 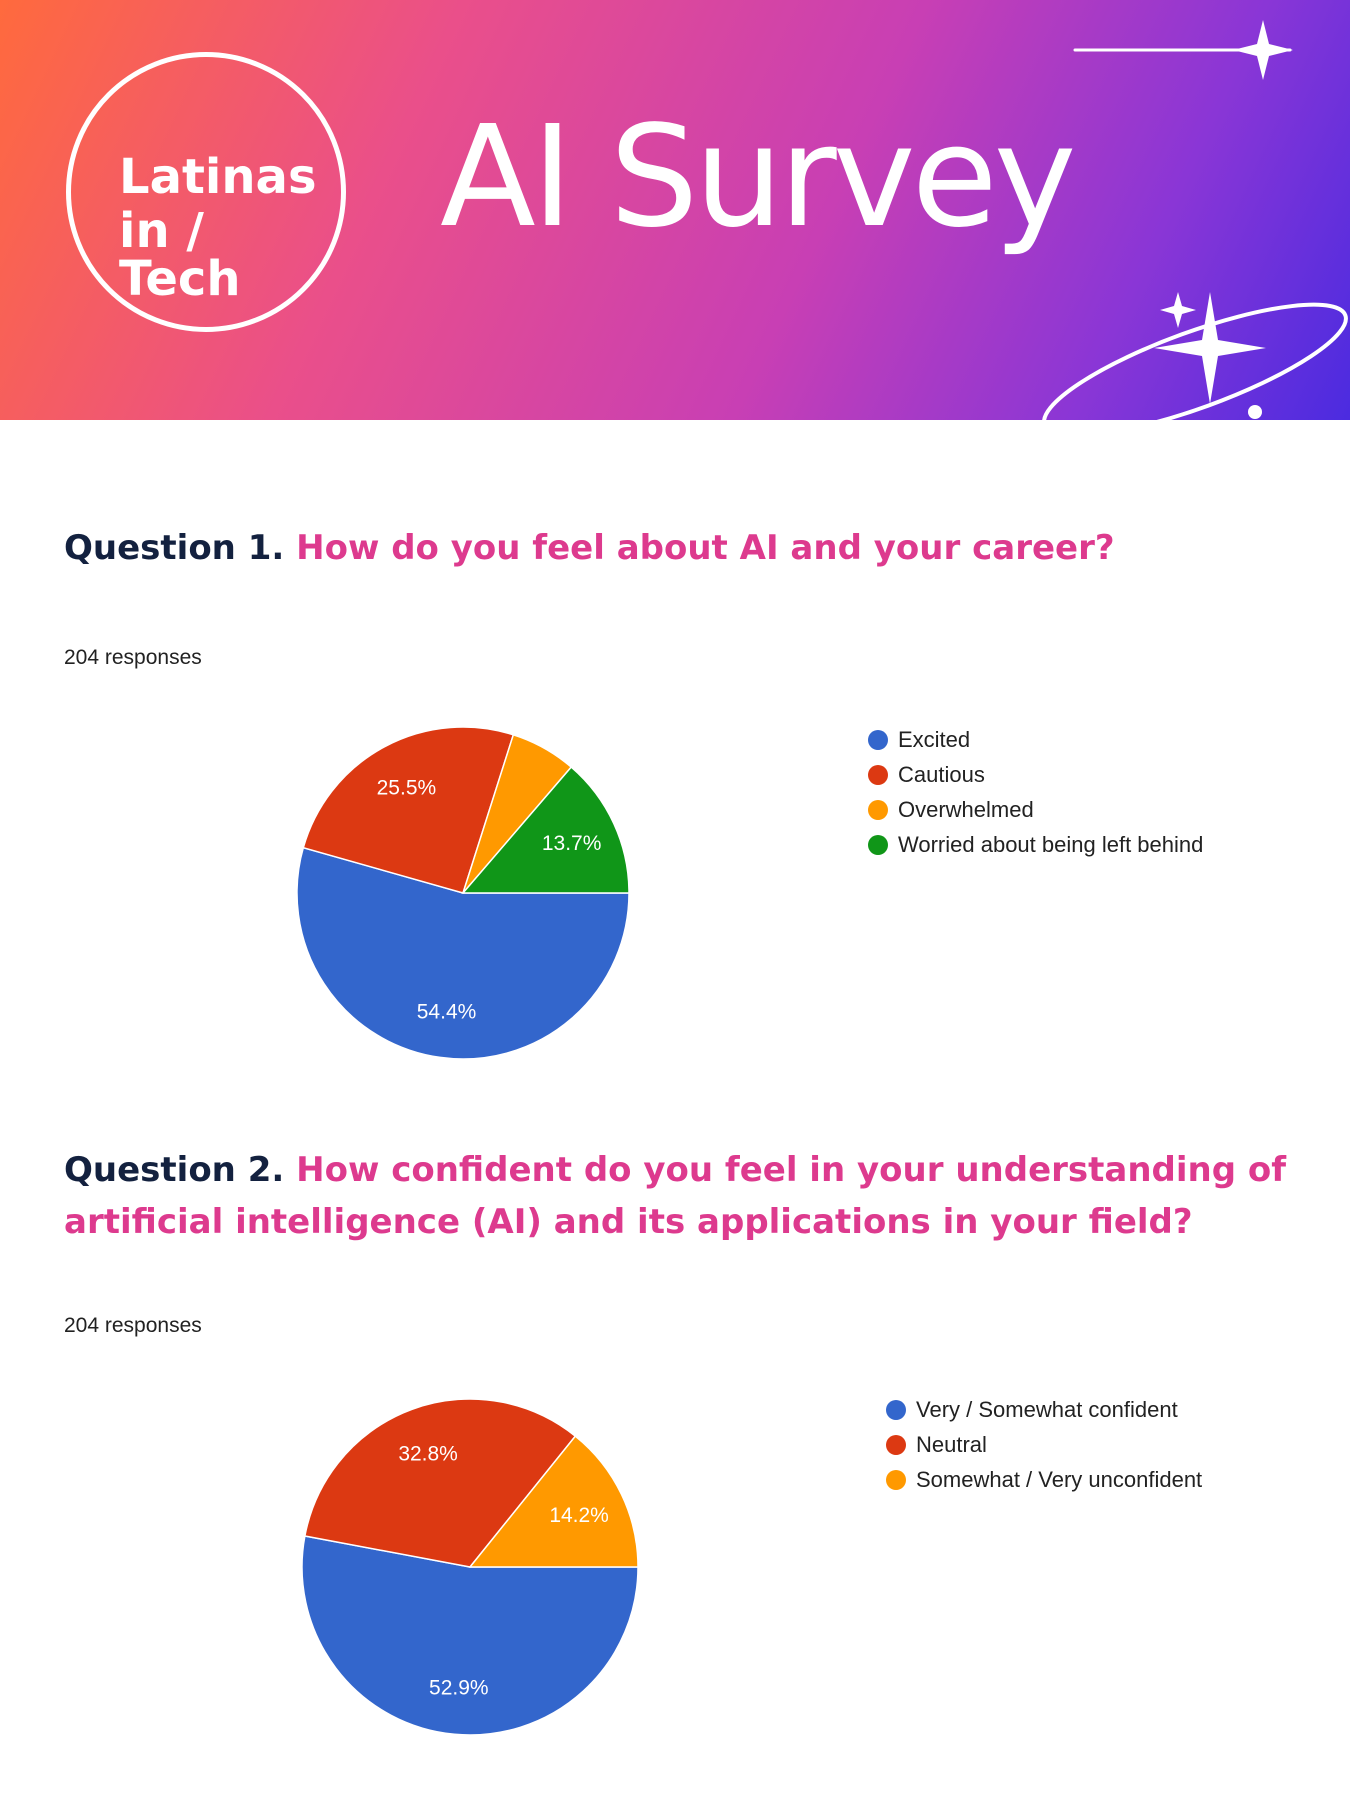 I want to click on logo: Latinas in / Tech, so click(x=206, y=192).